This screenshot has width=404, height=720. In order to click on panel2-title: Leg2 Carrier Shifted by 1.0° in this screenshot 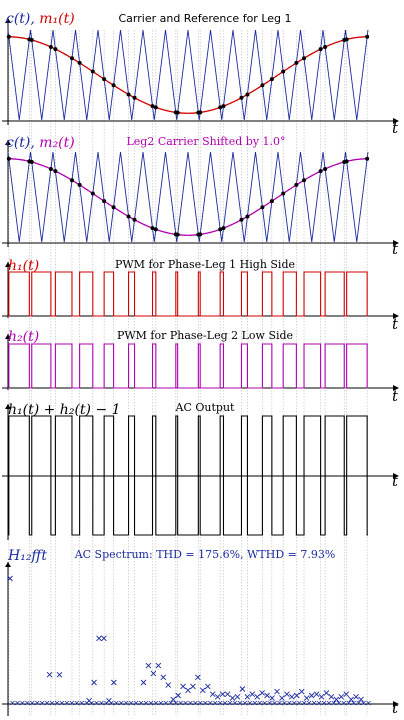, I will do `click(205, 141)`.